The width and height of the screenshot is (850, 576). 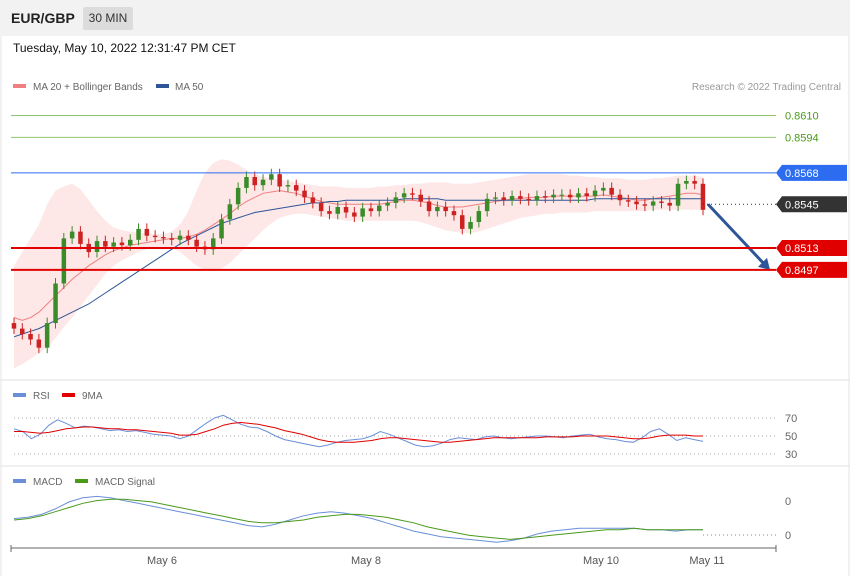 I want to click on macd-line, so click(x=358, y=519).